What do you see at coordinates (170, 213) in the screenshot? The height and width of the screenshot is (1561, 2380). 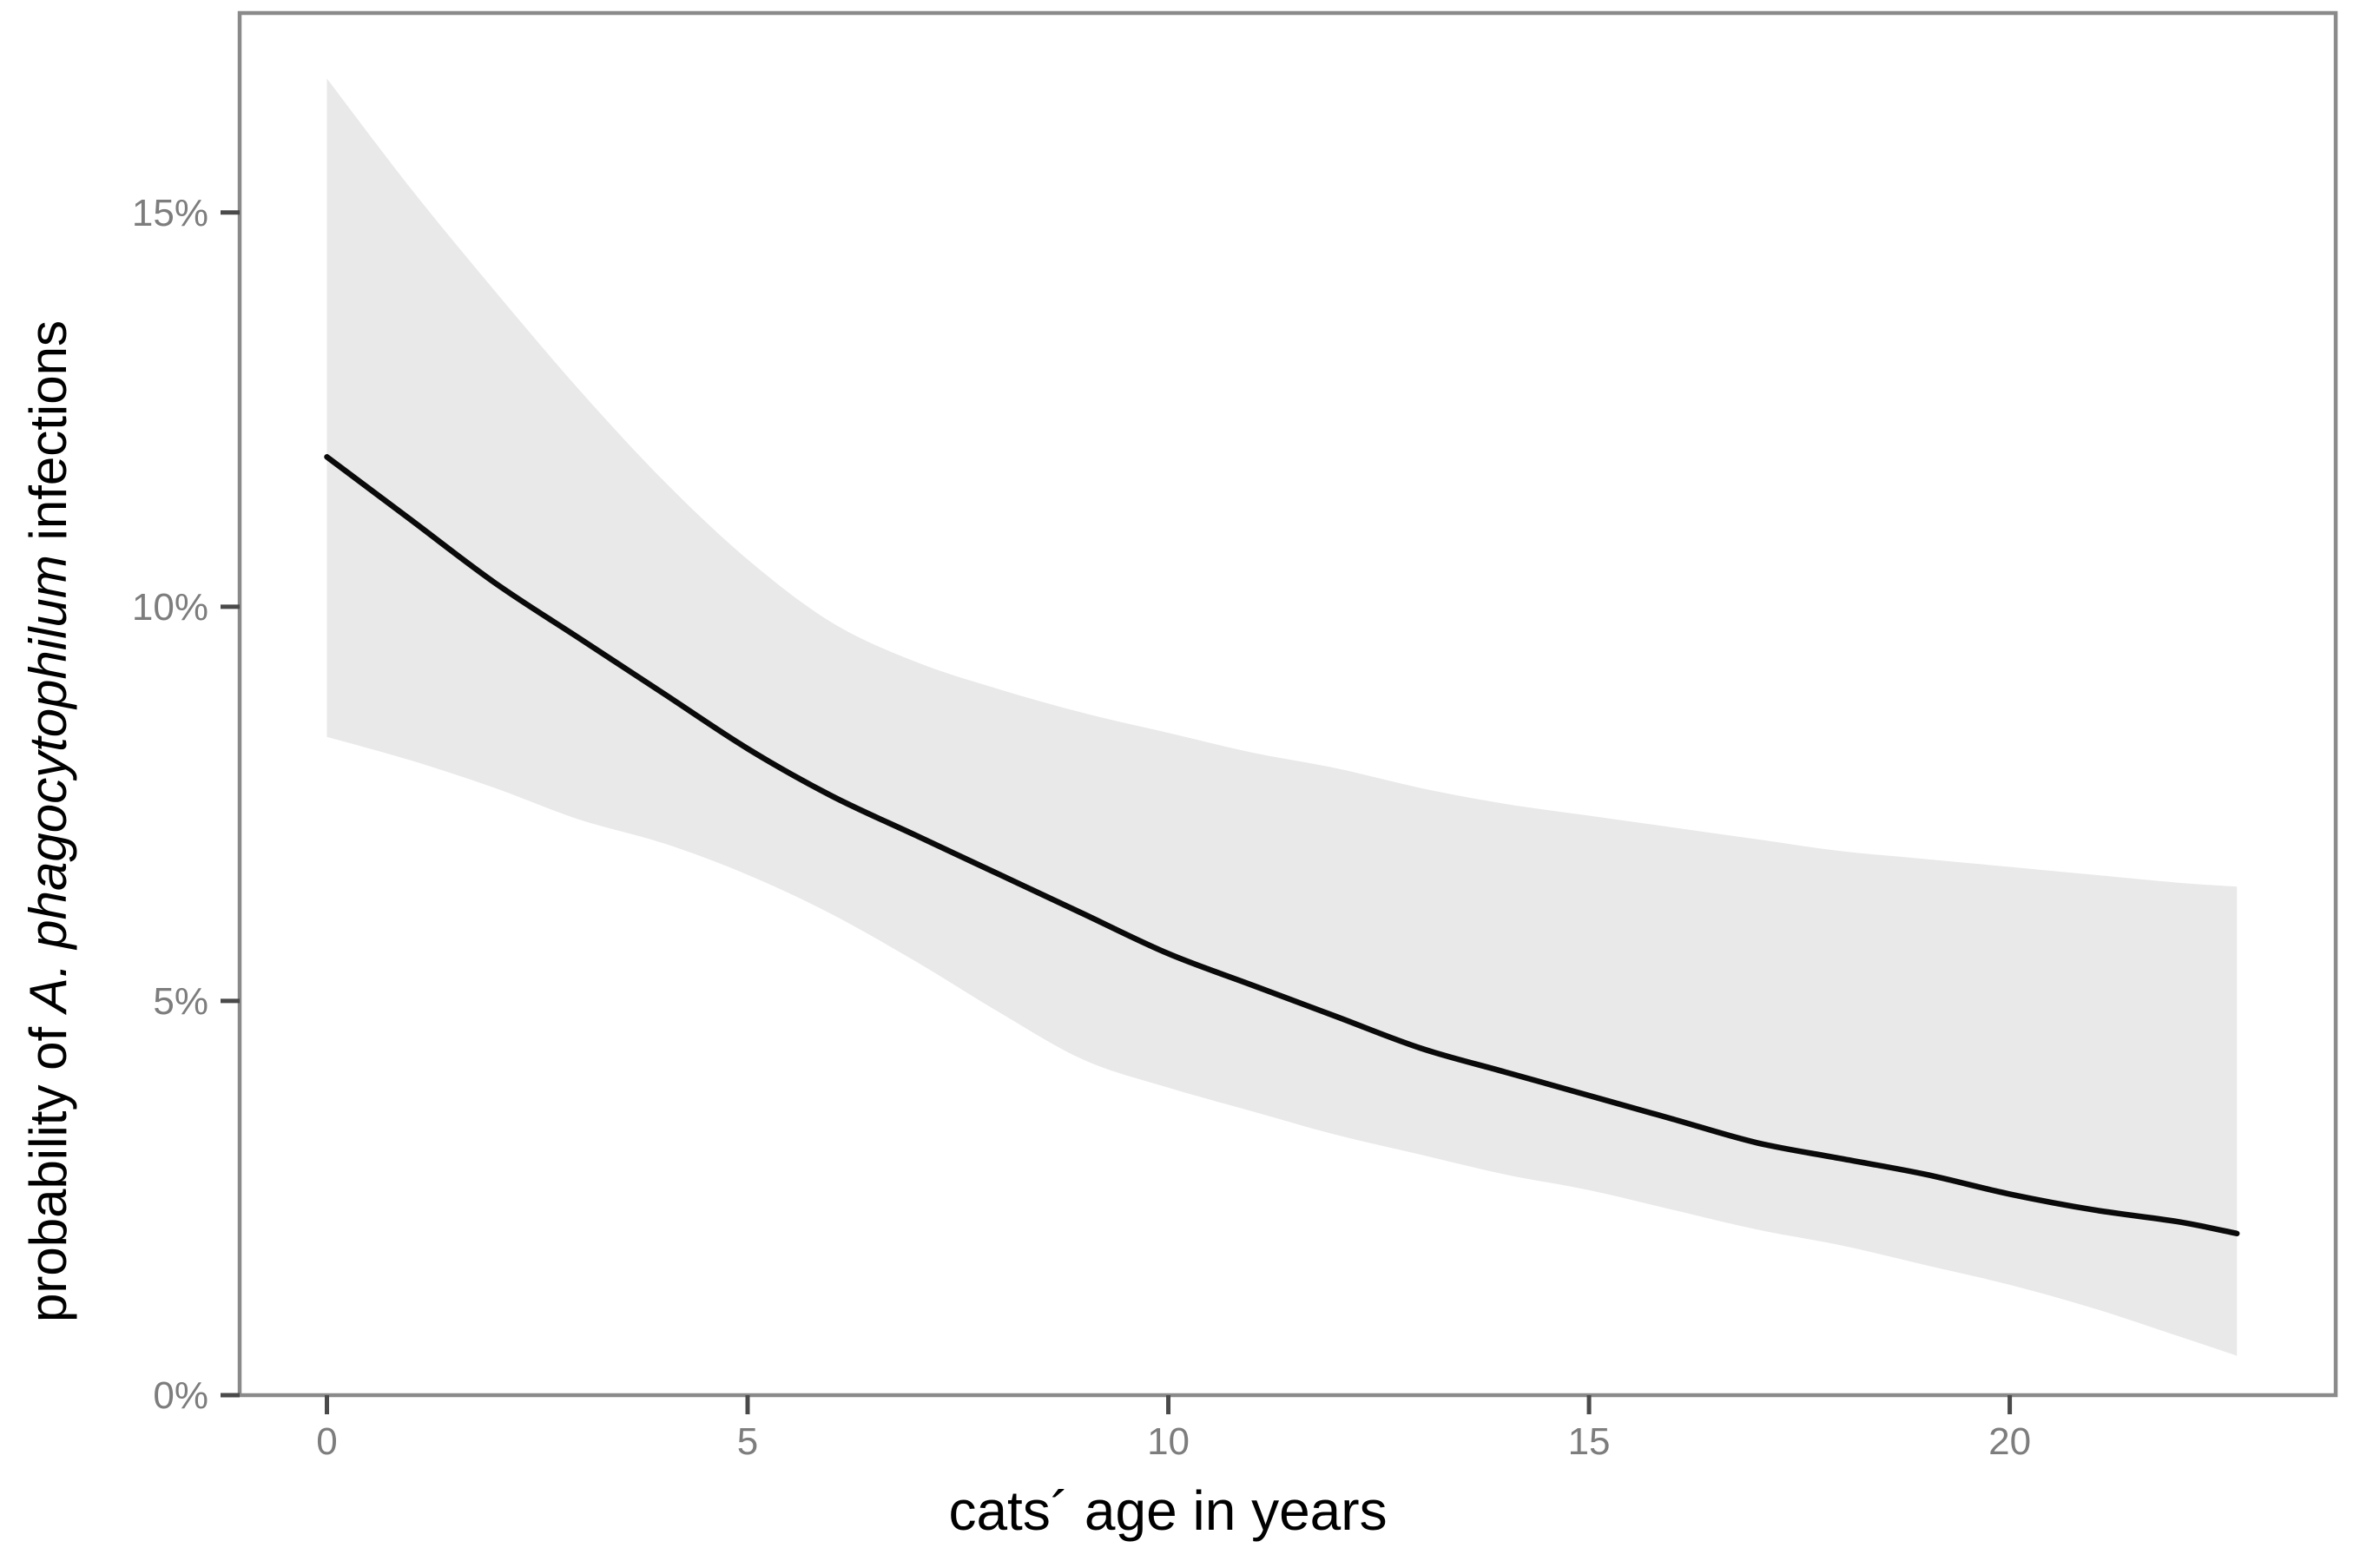 I see `y-tick-label: 15%` at bounding box center [170, 213].